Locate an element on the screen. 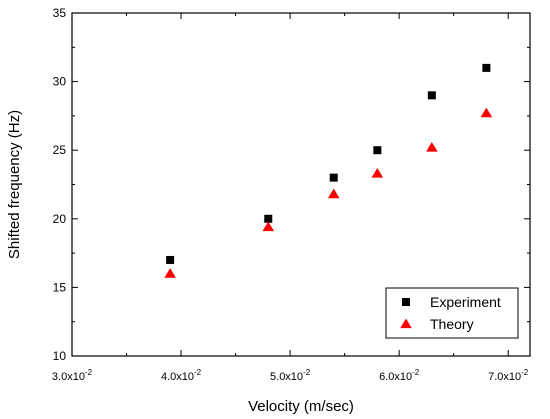 The height and width of the screenshot is (419, 550). y-tick-label: 10 is located at coordinates (60, 356).